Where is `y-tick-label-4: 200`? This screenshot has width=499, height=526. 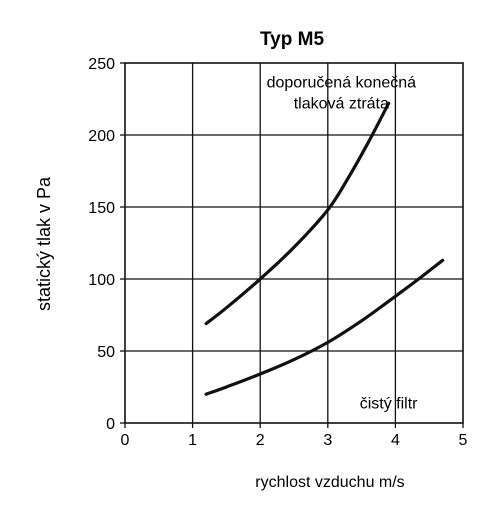 y-tick-label-4: 200 is located at coordinates (101, 136).